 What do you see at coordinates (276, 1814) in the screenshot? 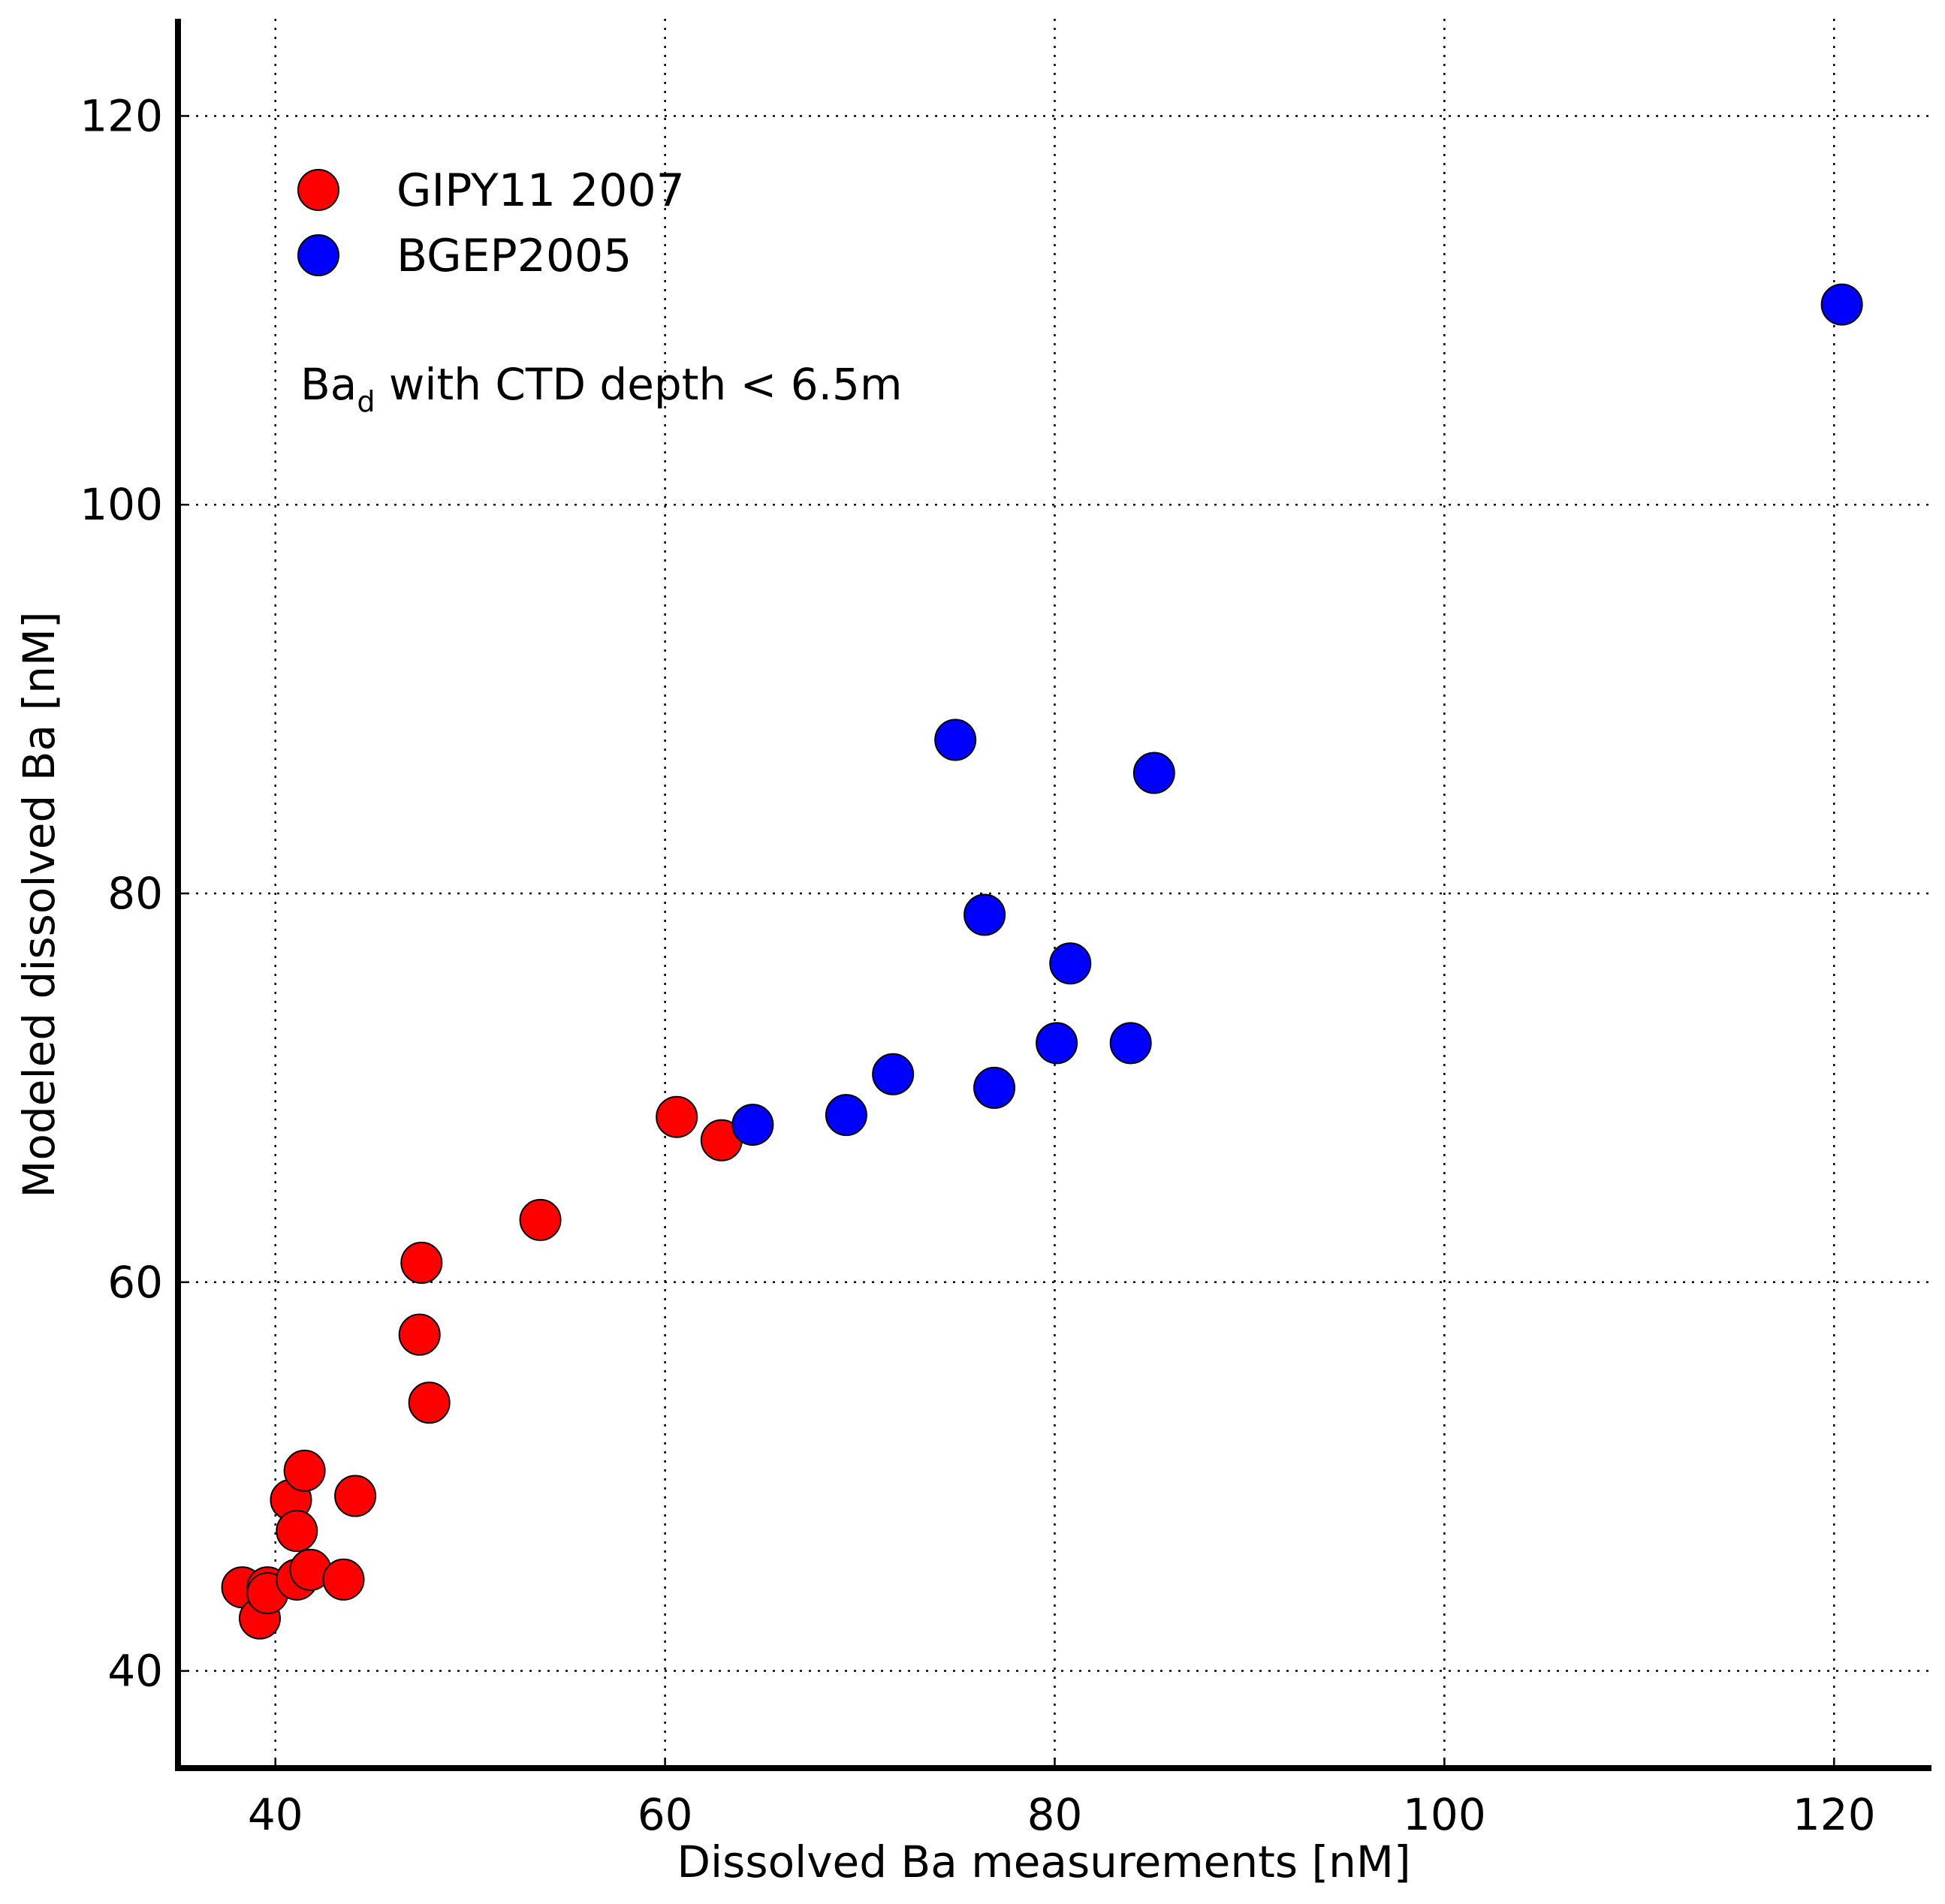
I see `x-tick-label: 40` at bounding box center [276, 1814].